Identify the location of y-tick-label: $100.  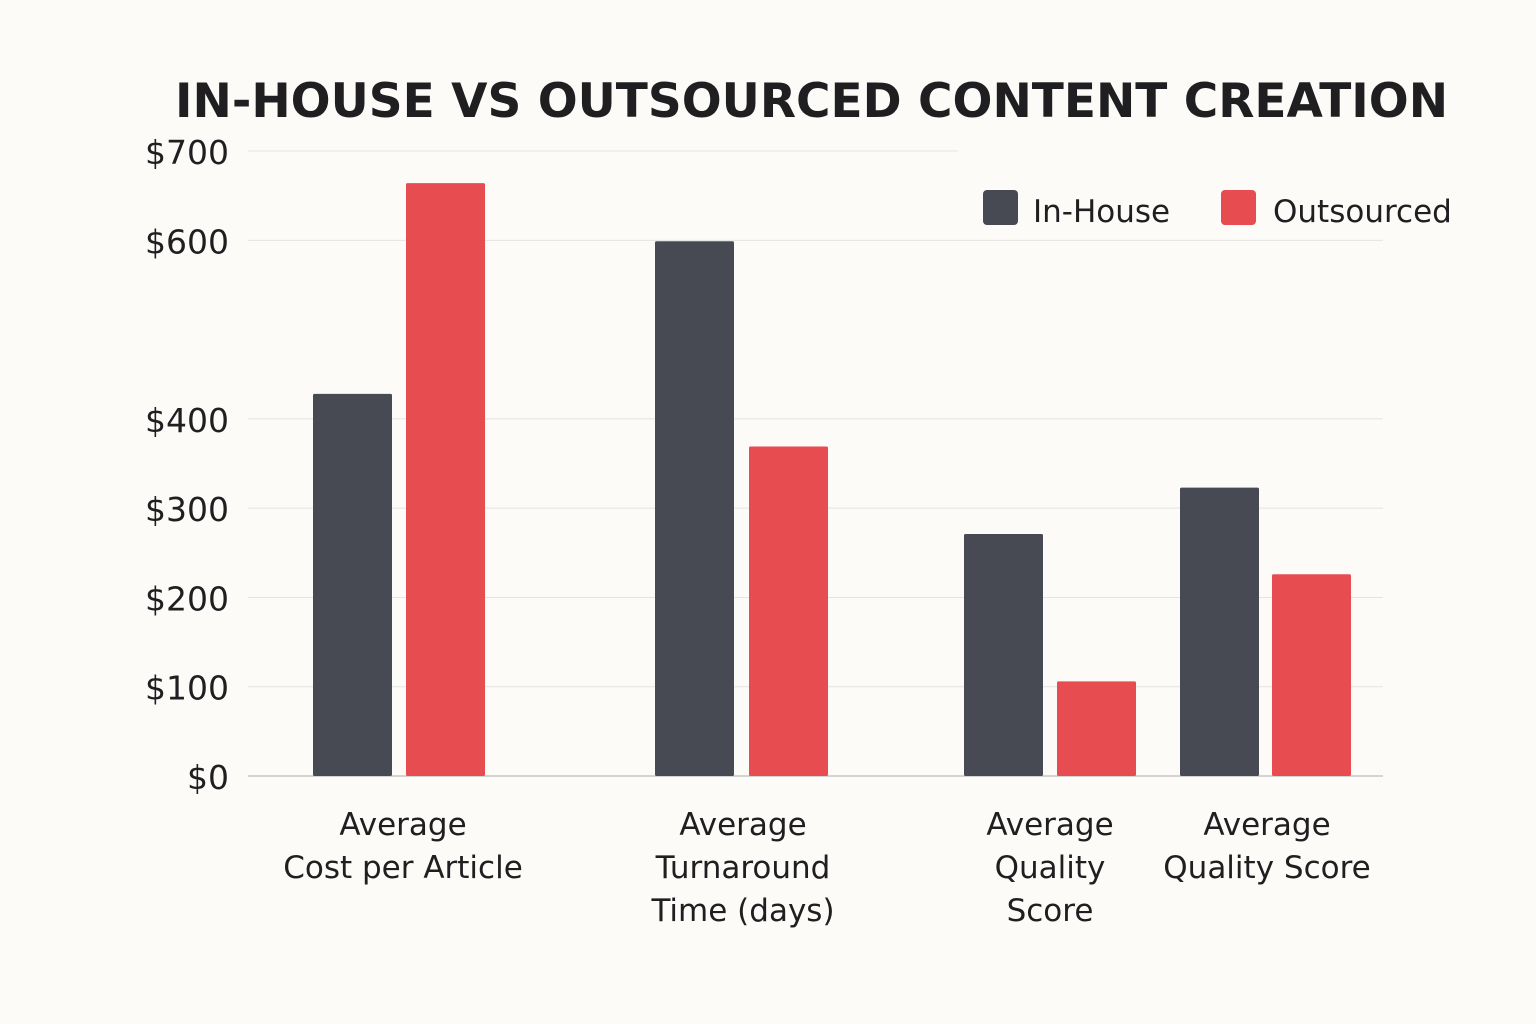
(187, 688).